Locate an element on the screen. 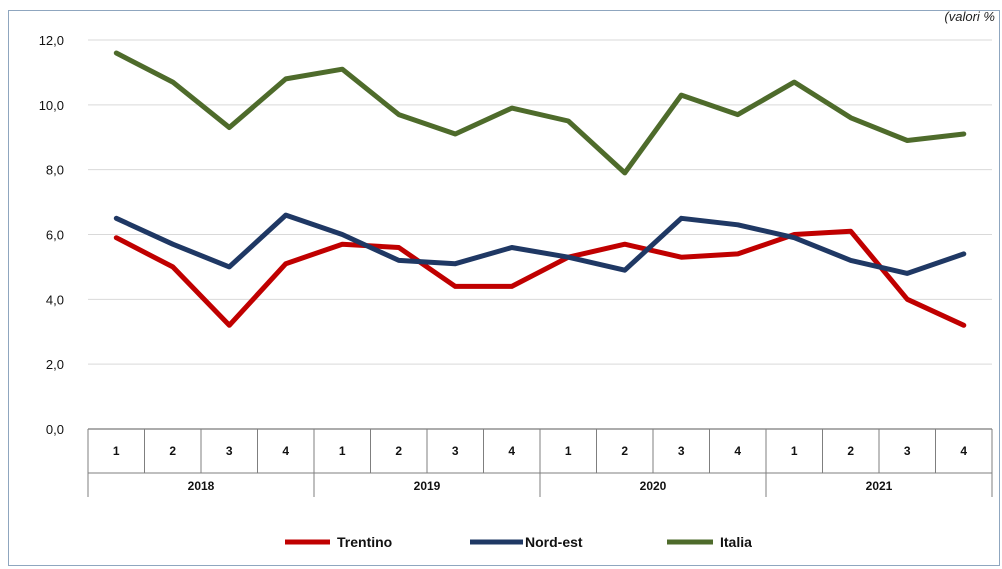 The width and height of the screenshot is (1002, 569). legend-label: Italia is located at coordinates (736, 542).